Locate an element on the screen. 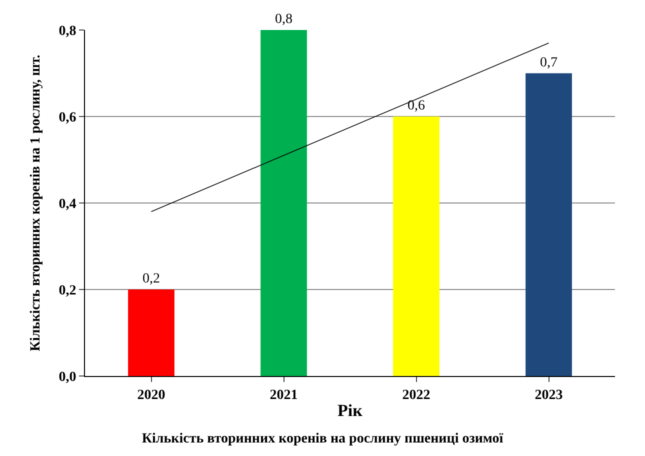 This screenshot has width=645, height=456. y-tick-label: 0,8 is located at coordinates (67, 31).